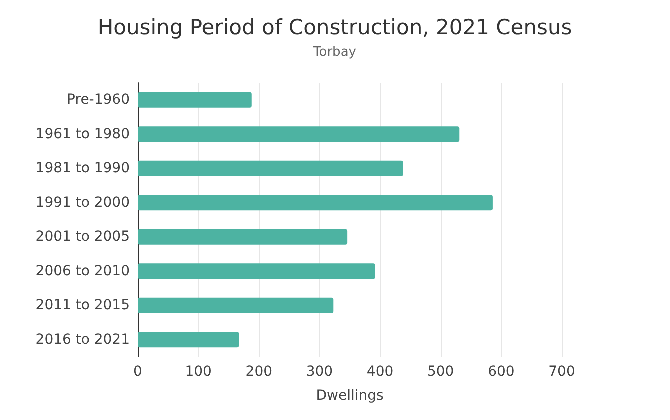 This screenshot has width=670, height=420. Describe the element at coordinates (562, 372) in the screenshot. I see `x-tick-label: 700` at that location.